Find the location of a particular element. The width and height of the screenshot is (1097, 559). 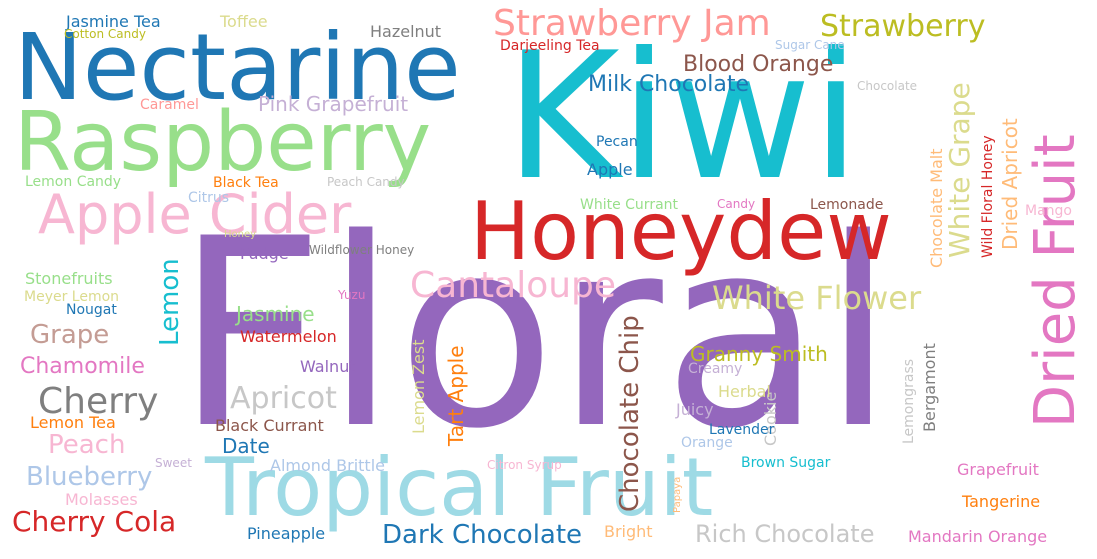

cloud-word: Apple is located at coordinates (610, 169).